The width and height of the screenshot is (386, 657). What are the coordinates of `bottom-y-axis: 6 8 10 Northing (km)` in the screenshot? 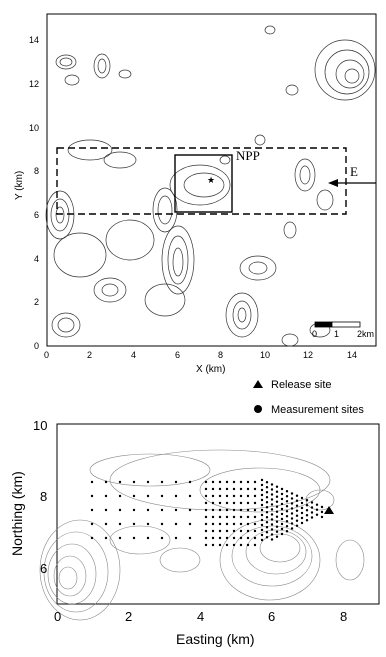 It's located at (28, 497).